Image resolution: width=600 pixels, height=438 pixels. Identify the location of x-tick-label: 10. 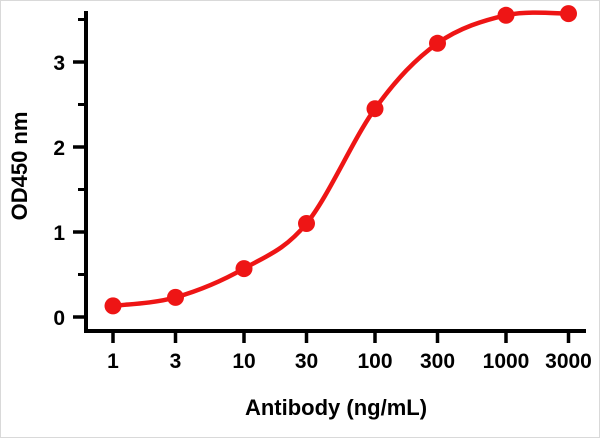
(243, 361).